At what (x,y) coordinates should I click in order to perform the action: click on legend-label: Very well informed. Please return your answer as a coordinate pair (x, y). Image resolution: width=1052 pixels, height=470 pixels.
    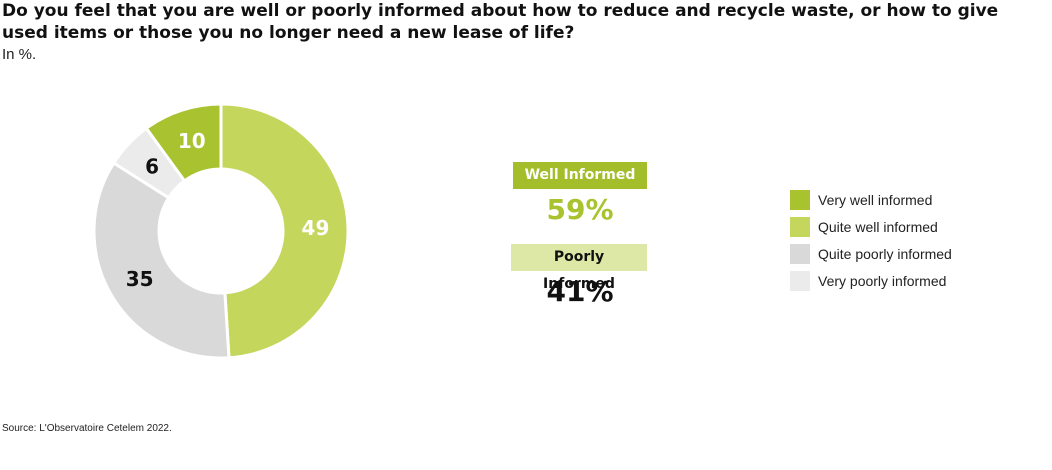
    Looking at the image, I should click on (875, 199).